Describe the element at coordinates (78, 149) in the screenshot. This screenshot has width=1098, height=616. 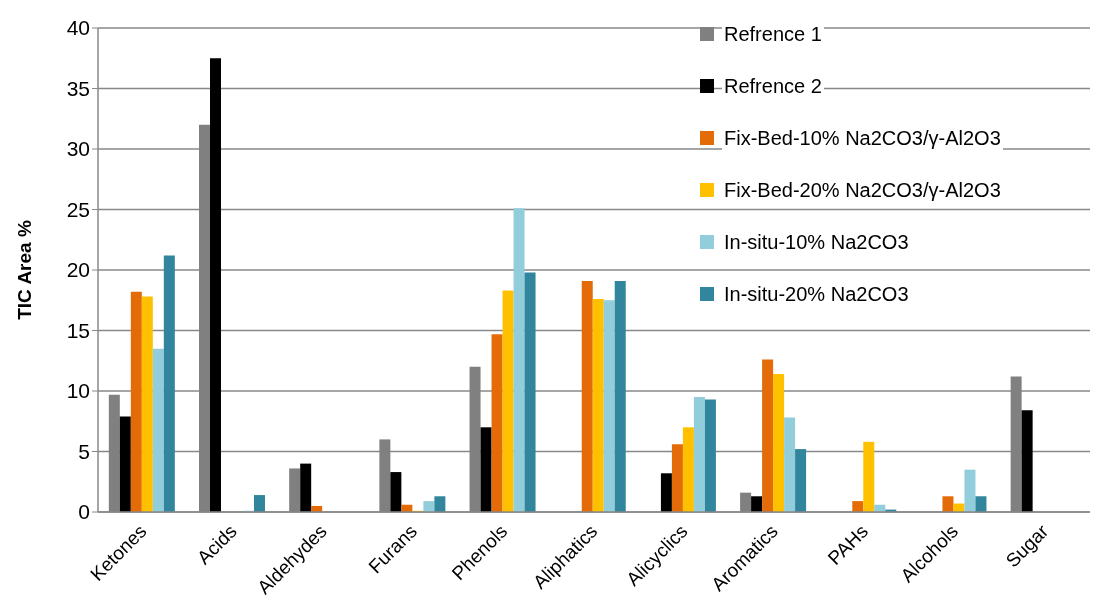
I see `y-tick-label: 30` at that location.